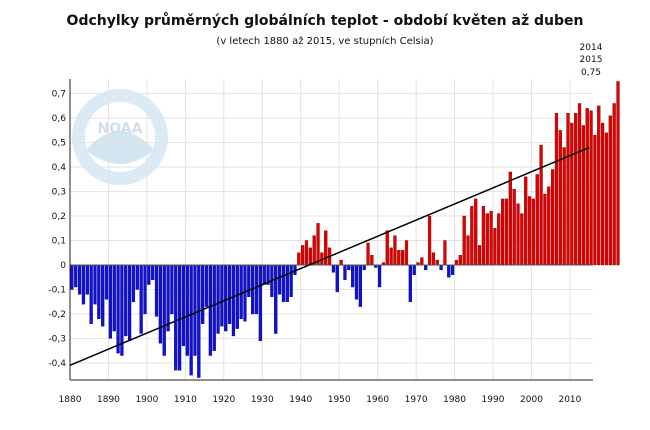 The width and height of the screenshot is (650, 430). What do you see at coordinates (453, 269) in the screenshot?
I see `bar-1979` at bounding box center [453, 269].